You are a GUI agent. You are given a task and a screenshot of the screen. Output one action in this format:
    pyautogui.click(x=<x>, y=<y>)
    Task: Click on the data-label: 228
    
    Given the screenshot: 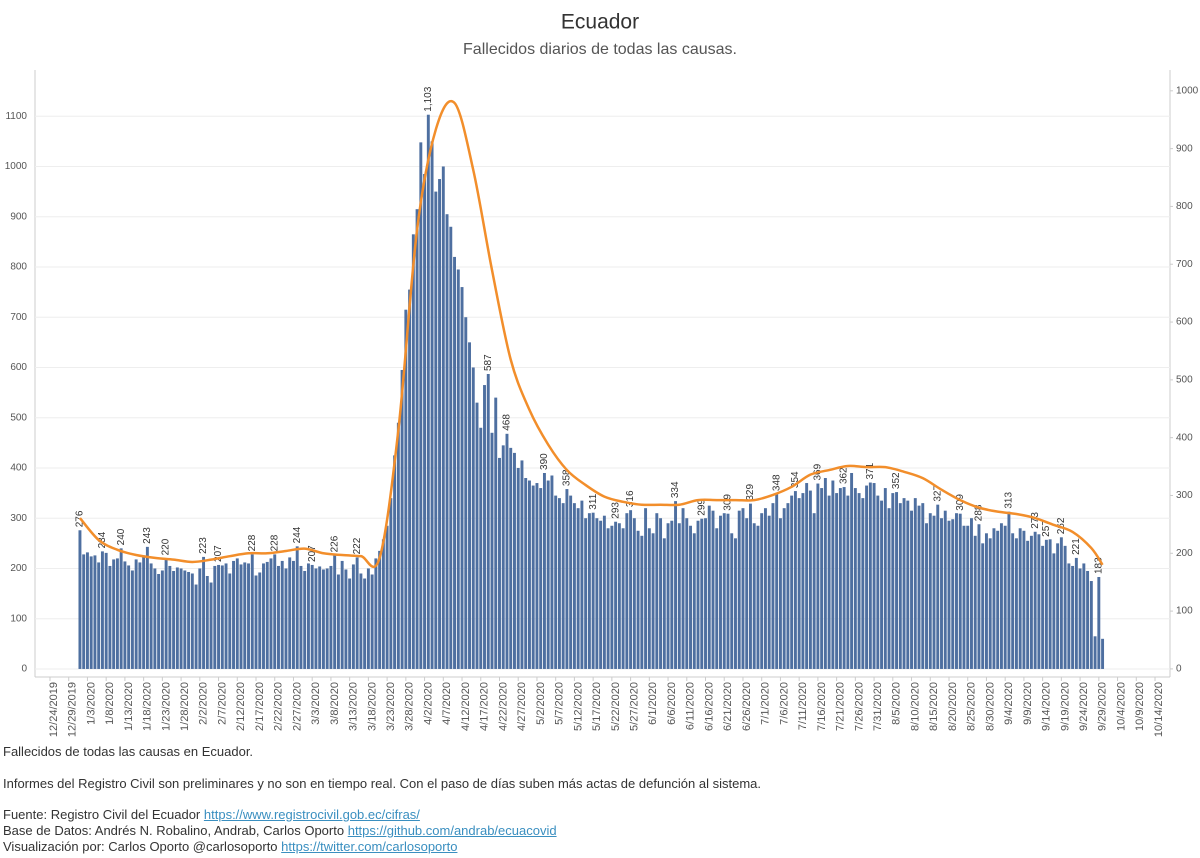 What is the action you would take?
    pyautogui.click(x=274, y=542)
    